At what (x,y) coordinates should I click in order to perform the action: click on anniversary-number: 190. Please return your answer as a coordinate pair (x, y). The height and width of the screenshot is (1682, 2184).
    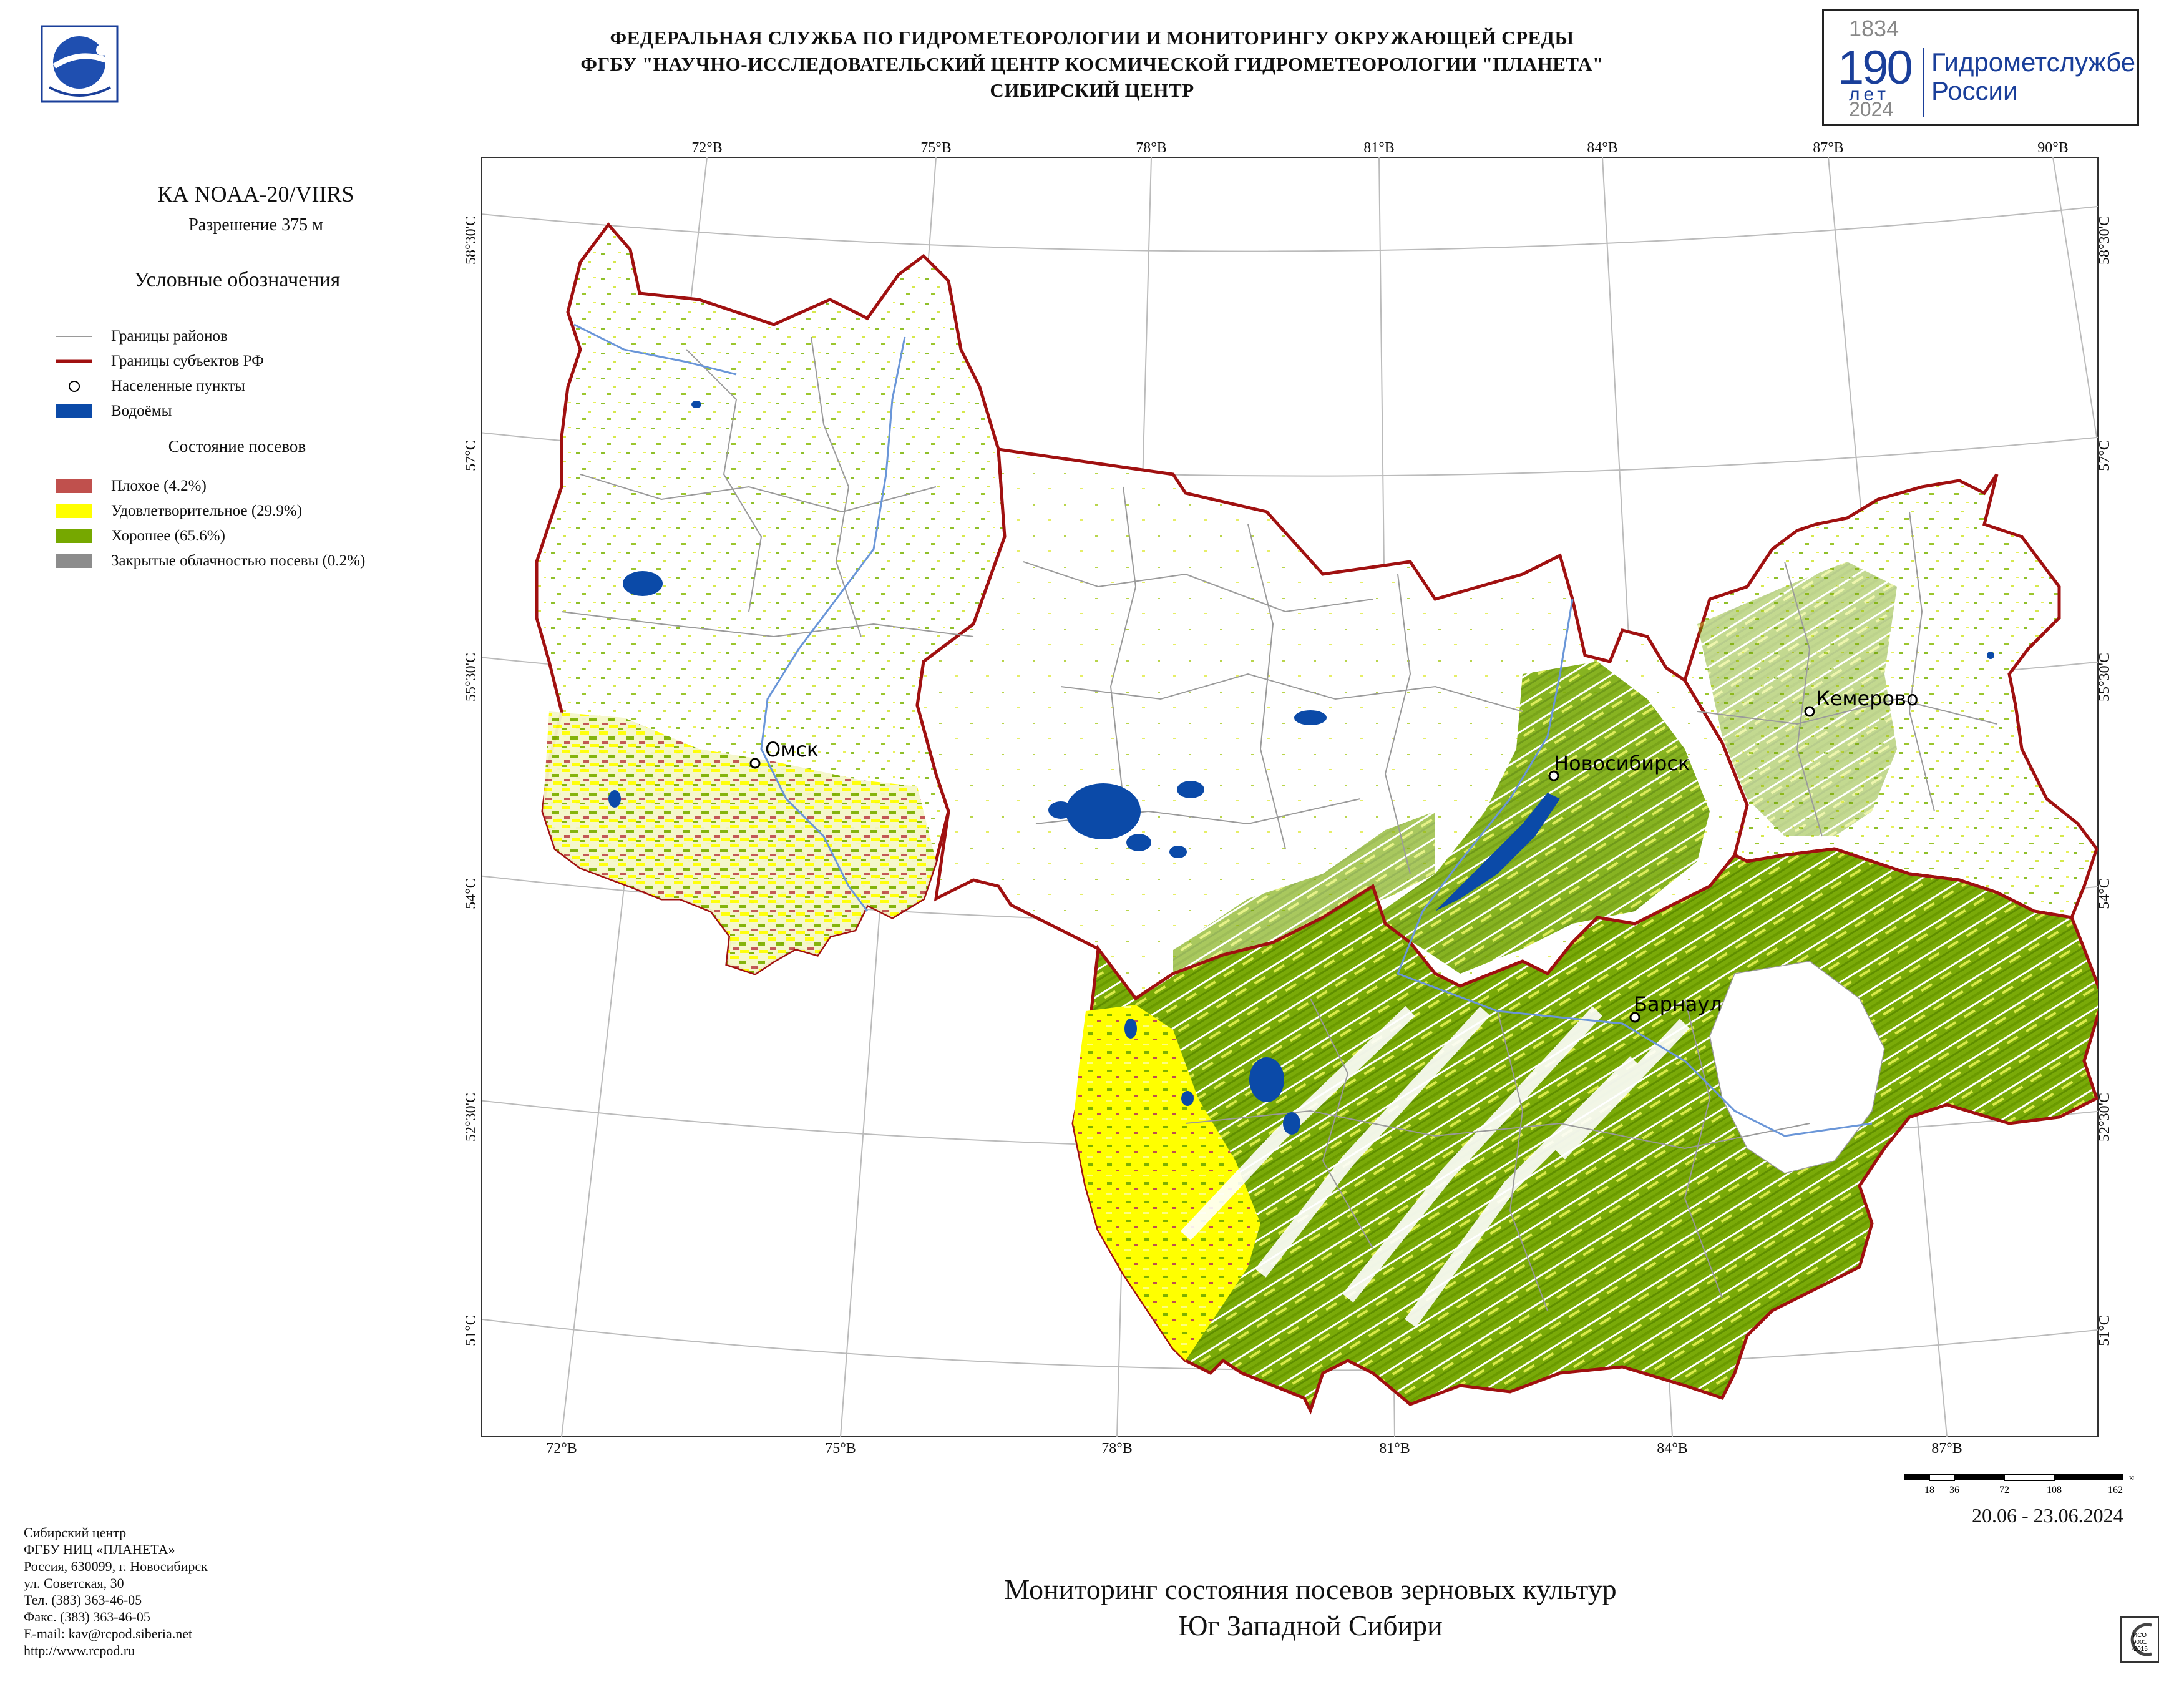
    Looking at the image, I should click on (1876, 67).